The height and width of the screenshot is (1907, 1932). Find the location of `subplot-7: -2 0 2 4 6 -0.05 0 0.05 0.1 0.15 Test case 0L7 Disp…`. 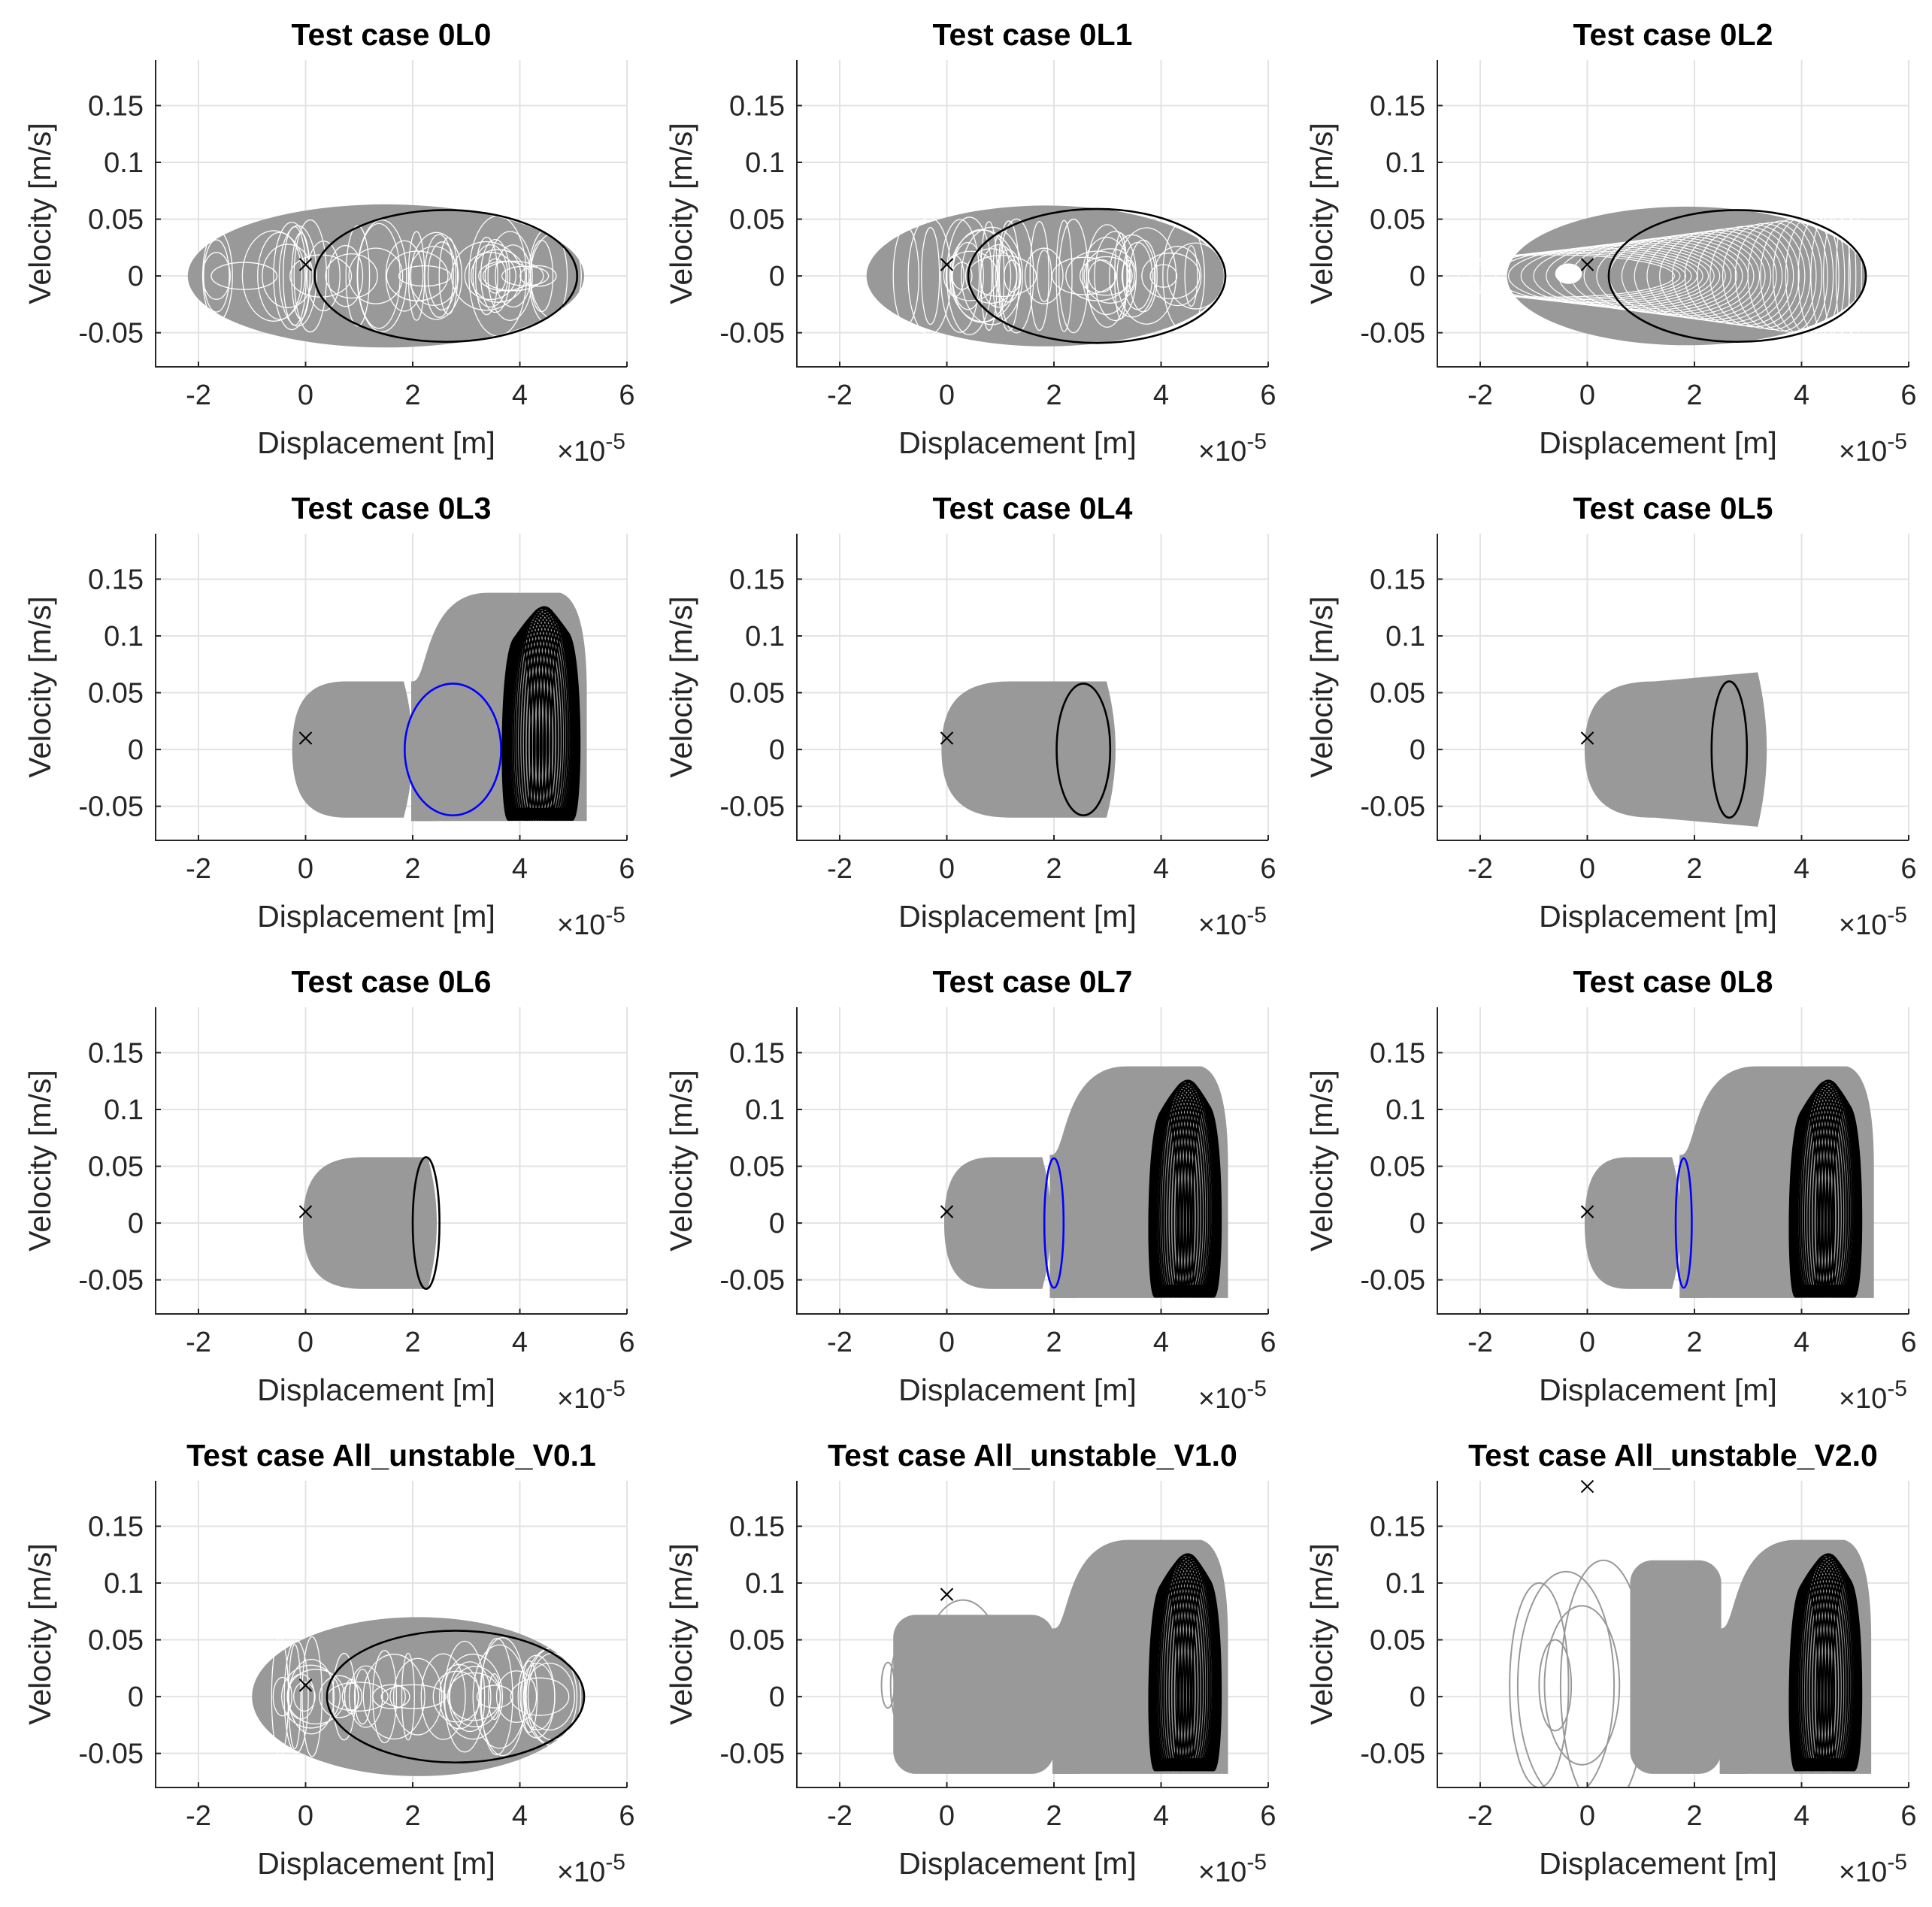

subplot-7: -2 0 2 4 6 -0.05 0 0.05 0.1 0.15 Test case 0L7 Disp… is located at coordinates (970, 1189).